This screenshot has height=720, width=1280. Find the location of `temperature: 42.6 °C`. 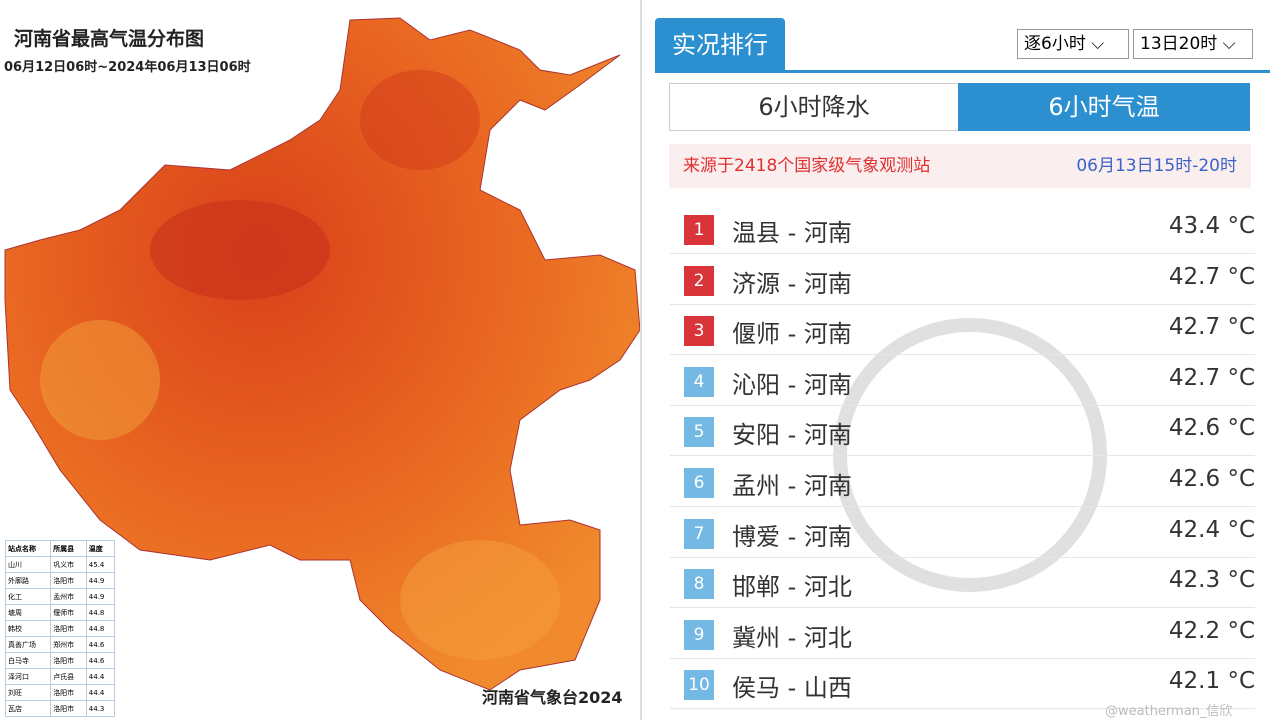

temperature: 42.6 °C is located at coordinates (1212, 479).